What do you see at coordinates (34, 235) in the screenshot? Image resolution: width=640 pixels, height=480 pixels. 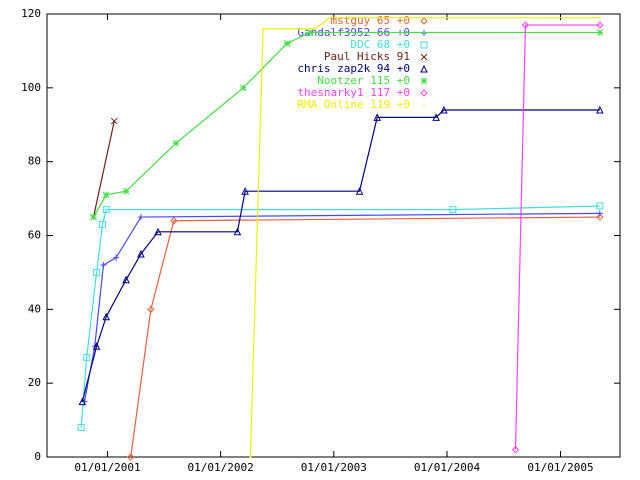 I see `y-tick-label: 60` at bounding box center [34, 235].